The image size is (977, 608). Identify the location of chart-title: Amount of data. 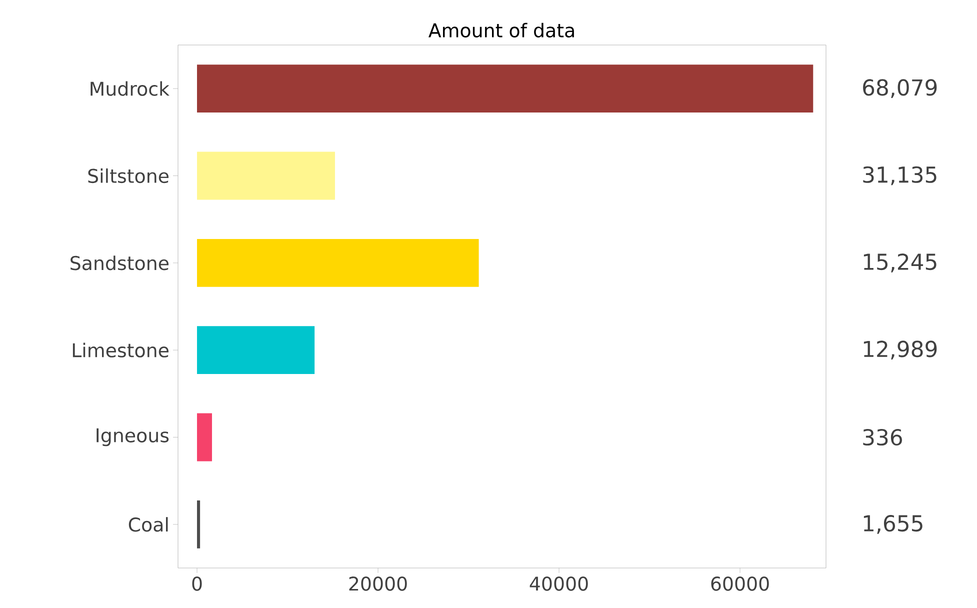
(501, 30).